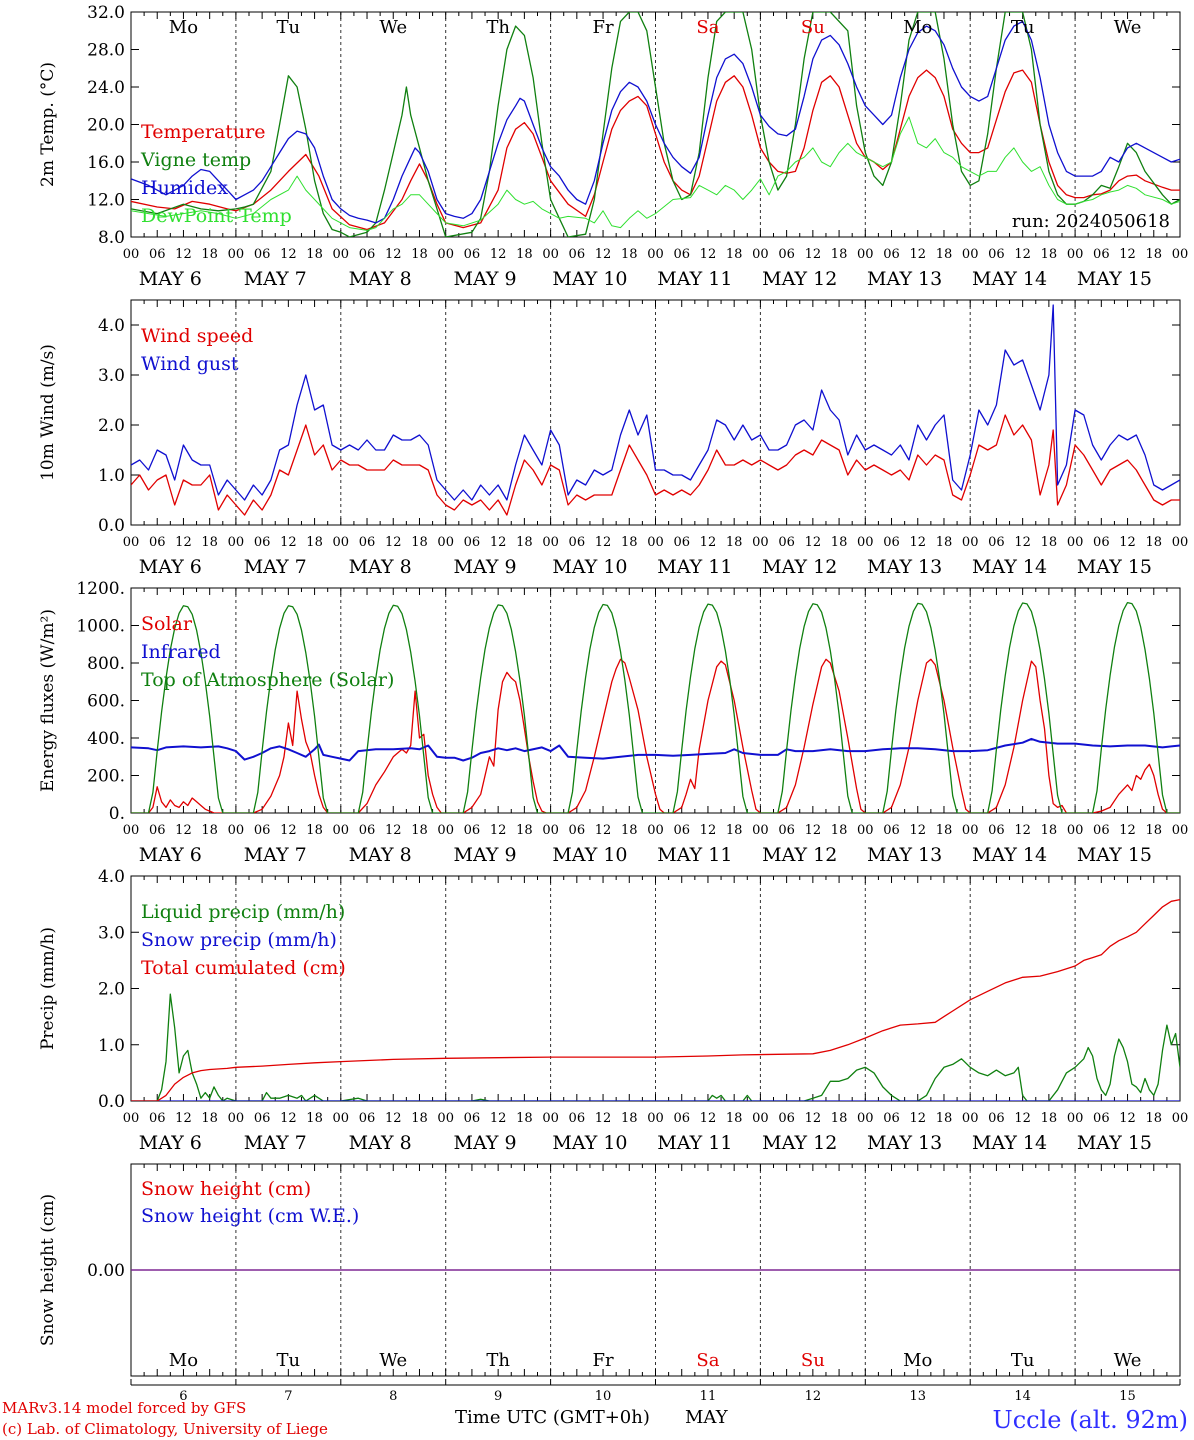  I want to click on date-label: MAY 6, so click(170, 567).